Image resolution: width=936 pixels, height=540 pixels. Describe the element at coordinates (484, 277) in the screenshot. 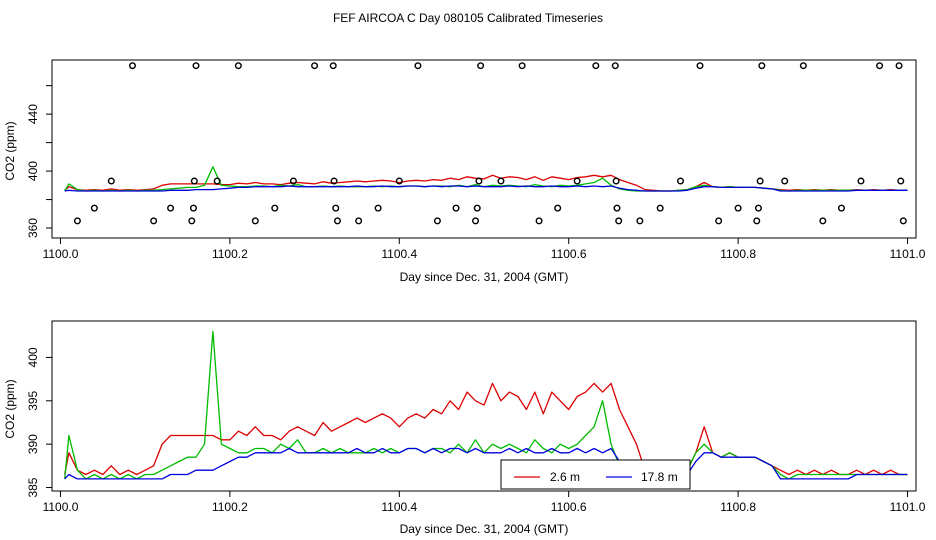

I see `top-x-axis-label: Day since Dec. 31, 2004 (GMT)` at that location.